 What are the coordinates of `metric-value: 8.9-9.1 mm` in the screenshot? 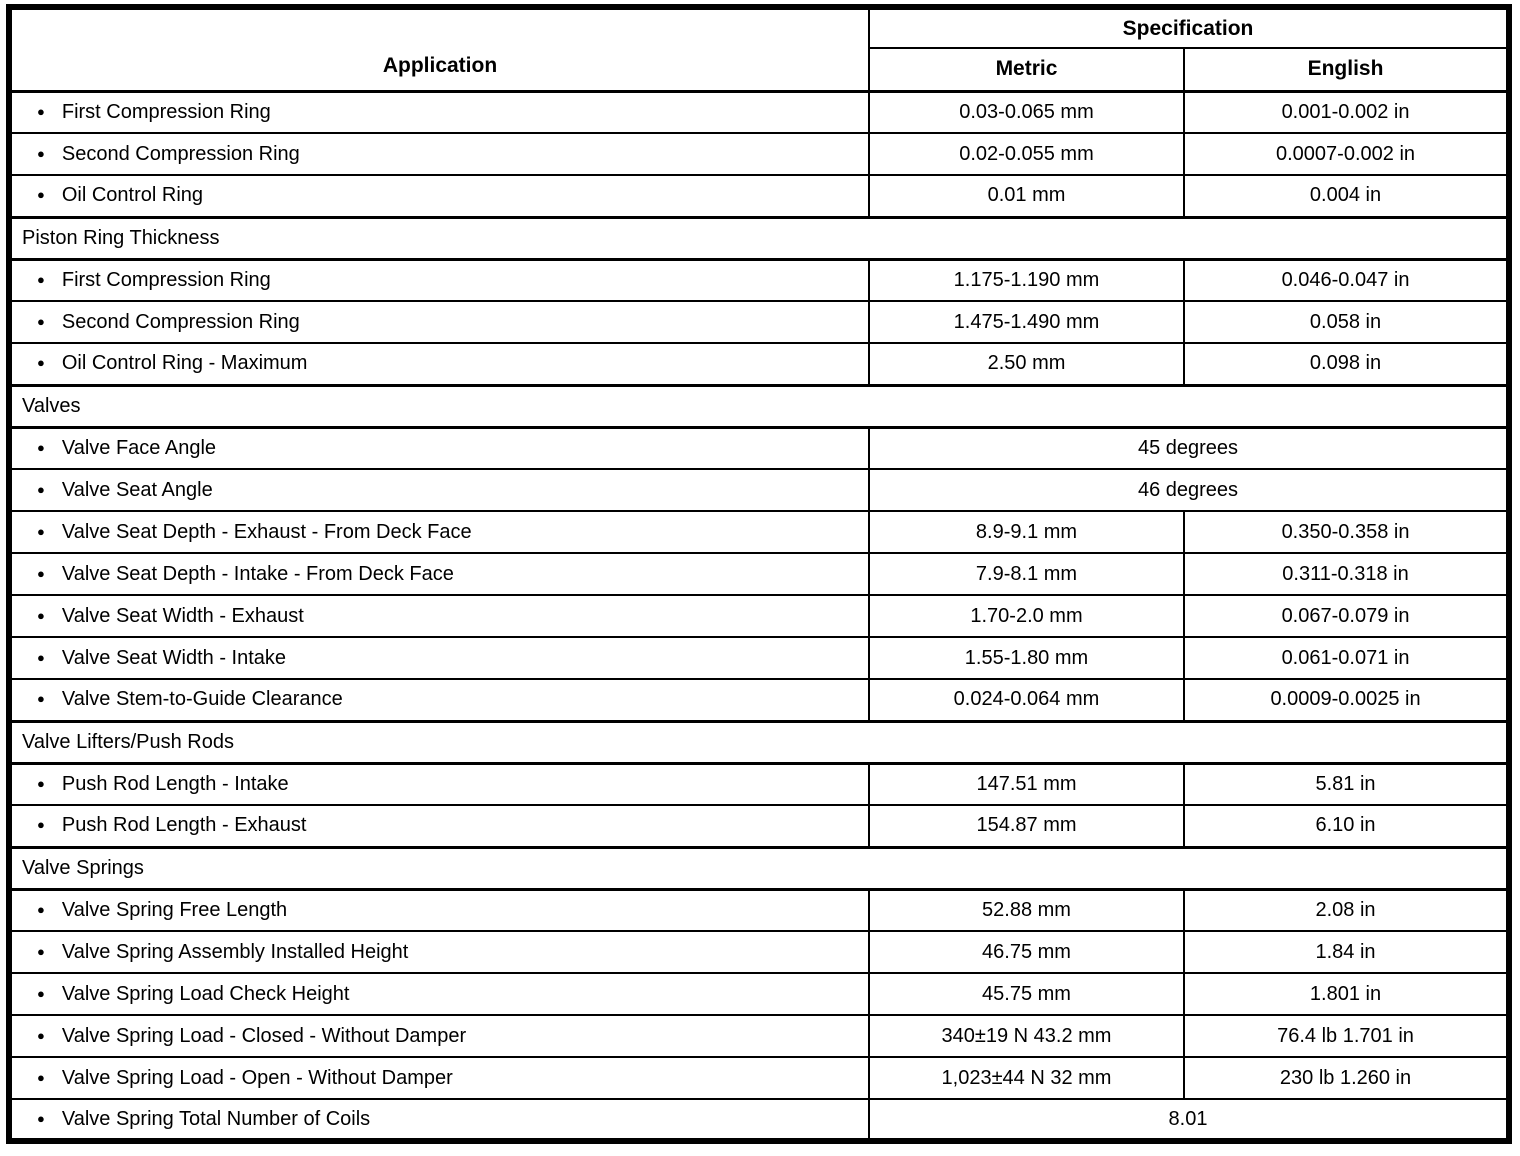 It's located at (1026, 532).